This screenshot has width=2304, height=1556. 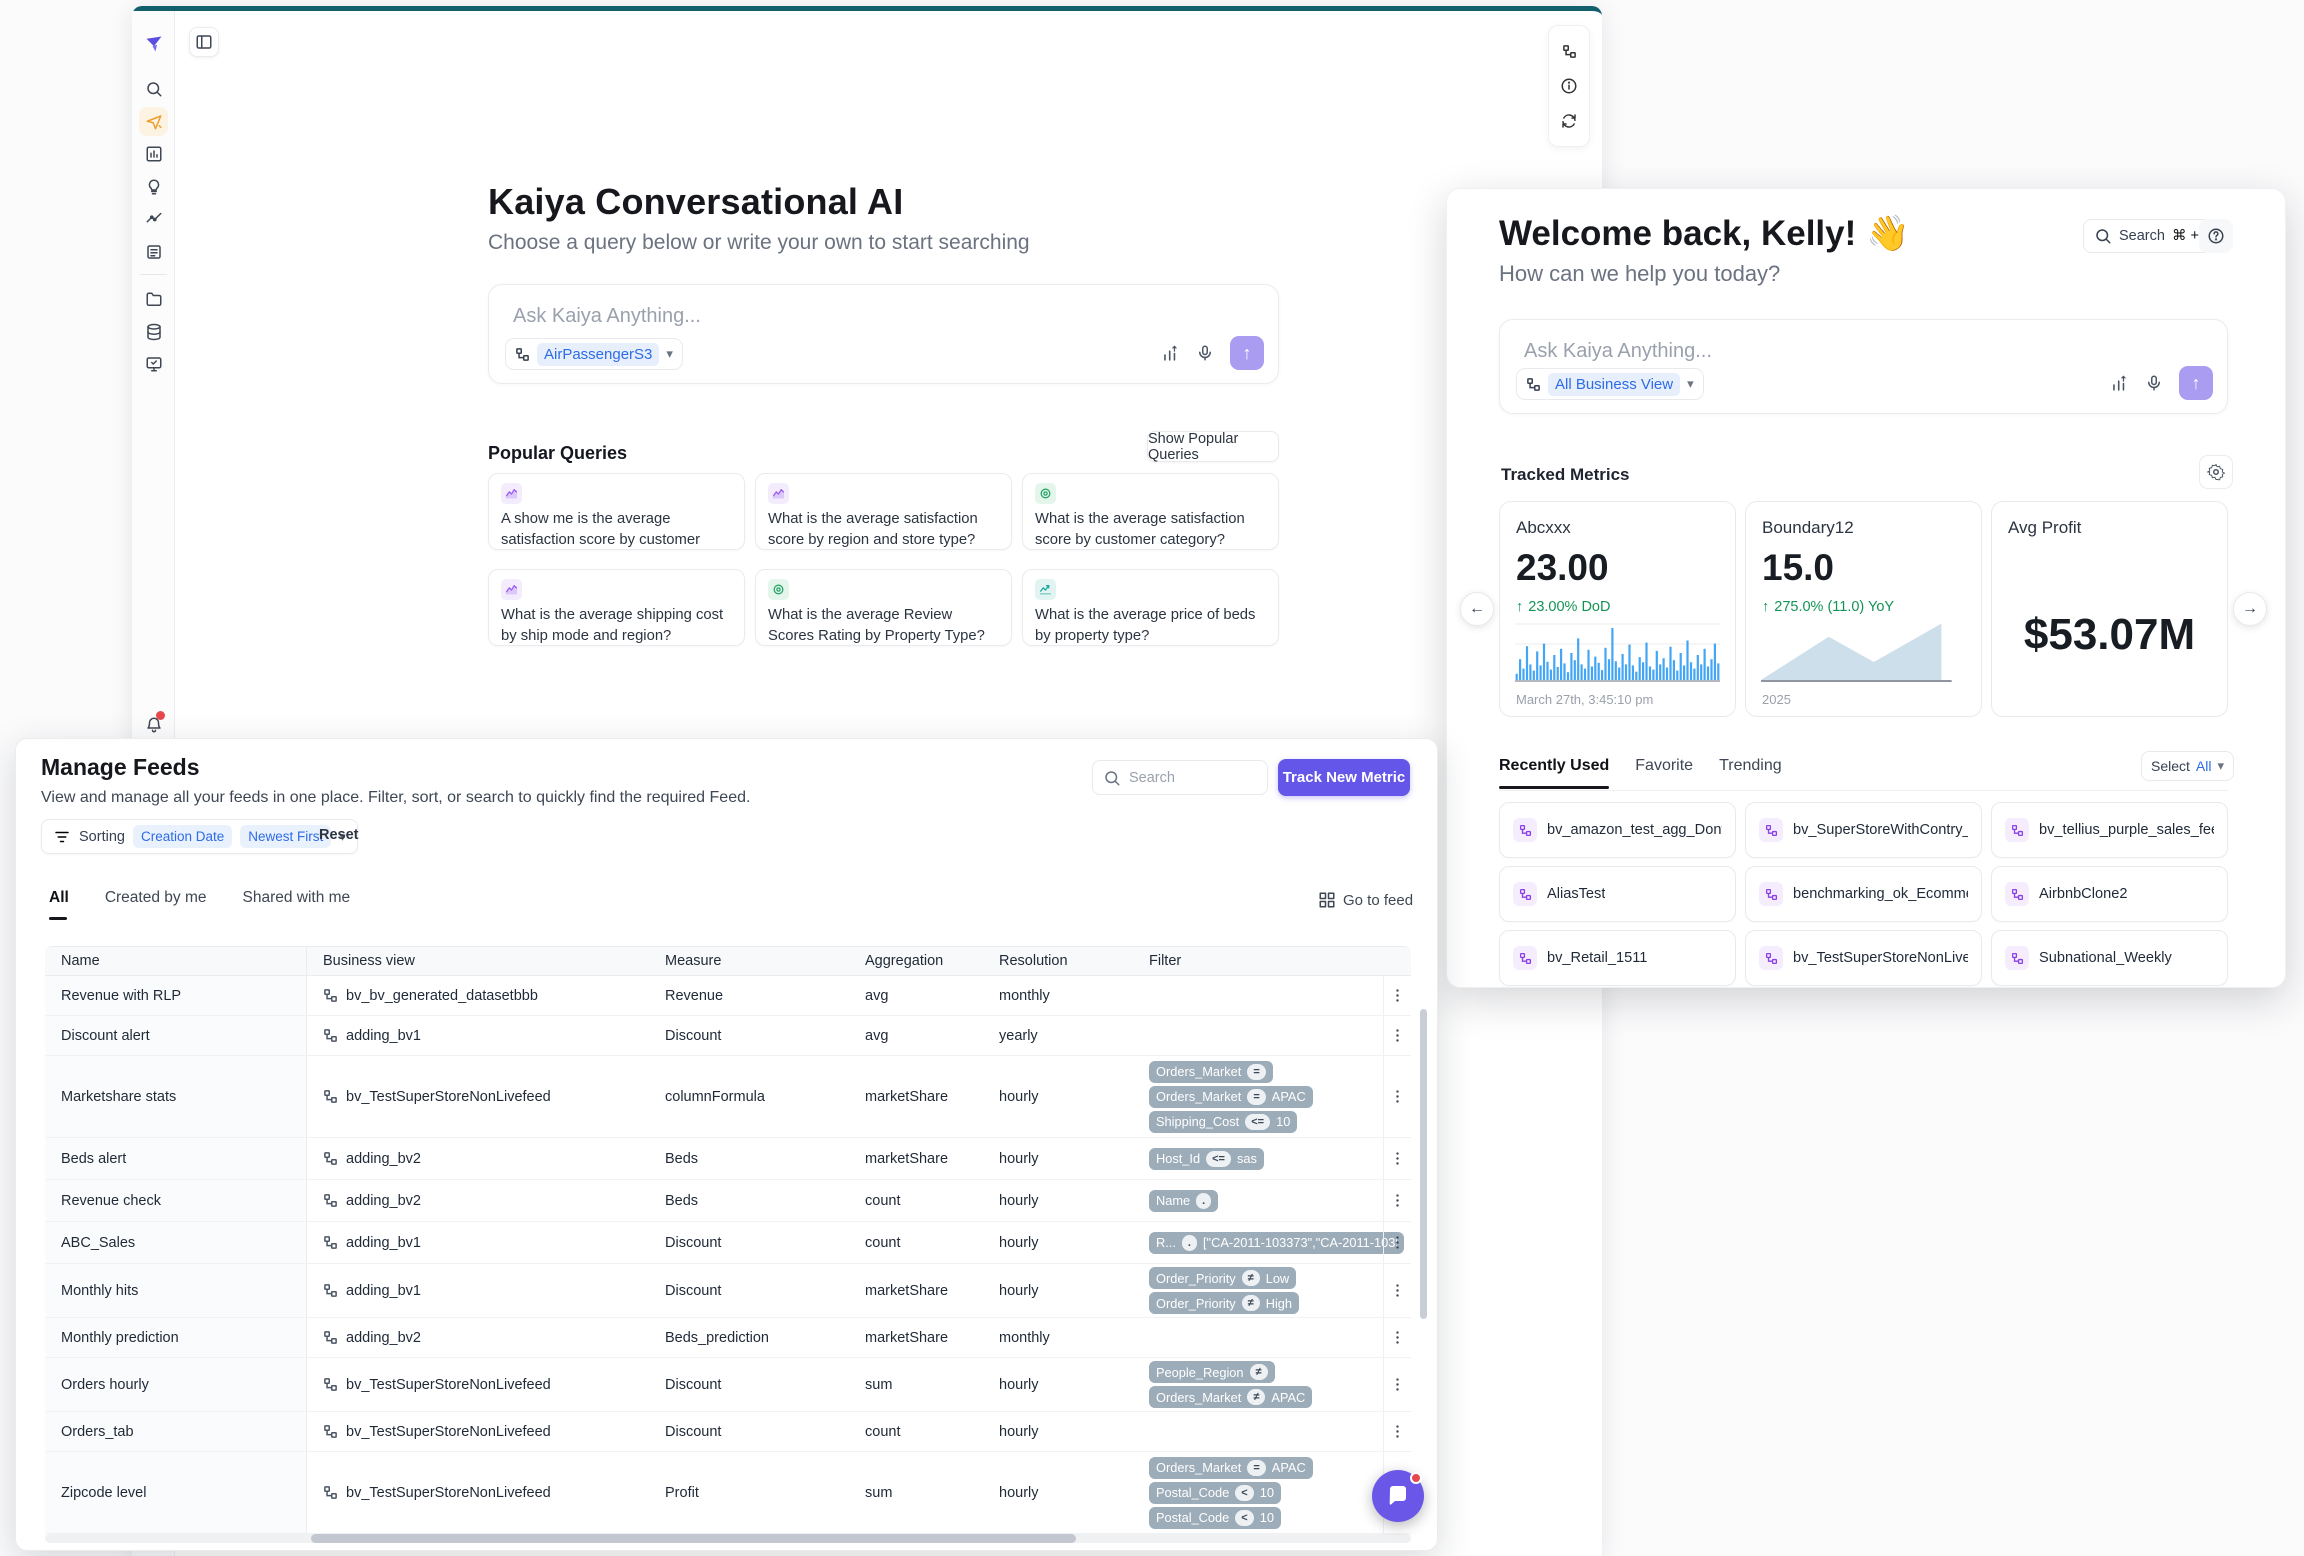 I want to click on business-view-card: bv_amazon_test_agg_Dont_D, so click(x=1617, y=830).